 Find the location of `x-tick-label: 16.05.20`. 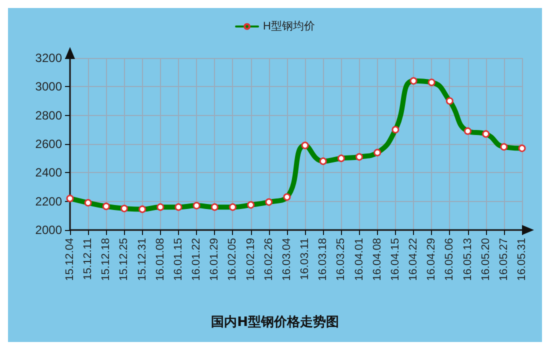

x-tick-label: 16.05.20 is located at coordinates (486, 259).